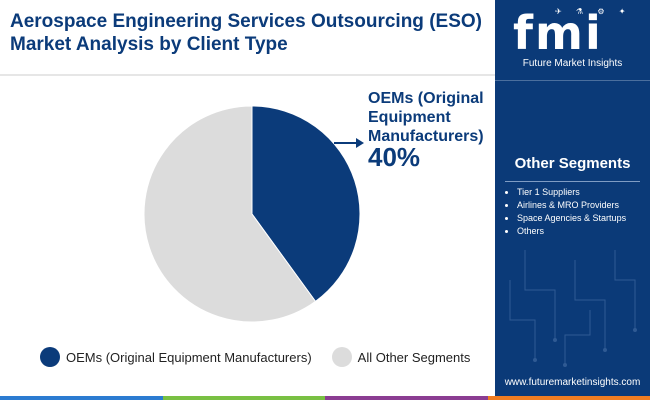 The height and width of the screenshot is (400, 650). What do you see at coordinates (406, 398) in the screenshot?
I see `stripe-segment-purple` at bounding box center [406, 398].